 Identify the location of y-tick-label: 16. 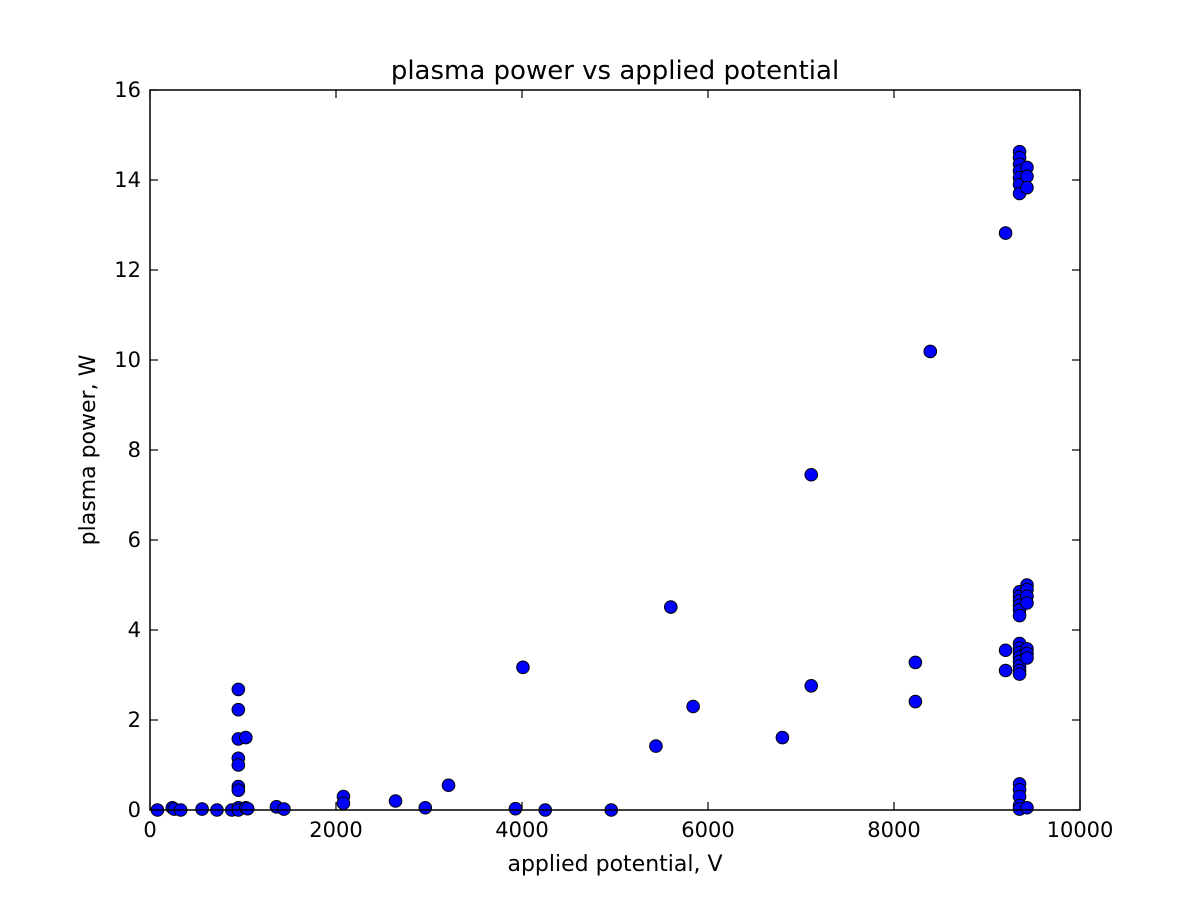
(127, 90).